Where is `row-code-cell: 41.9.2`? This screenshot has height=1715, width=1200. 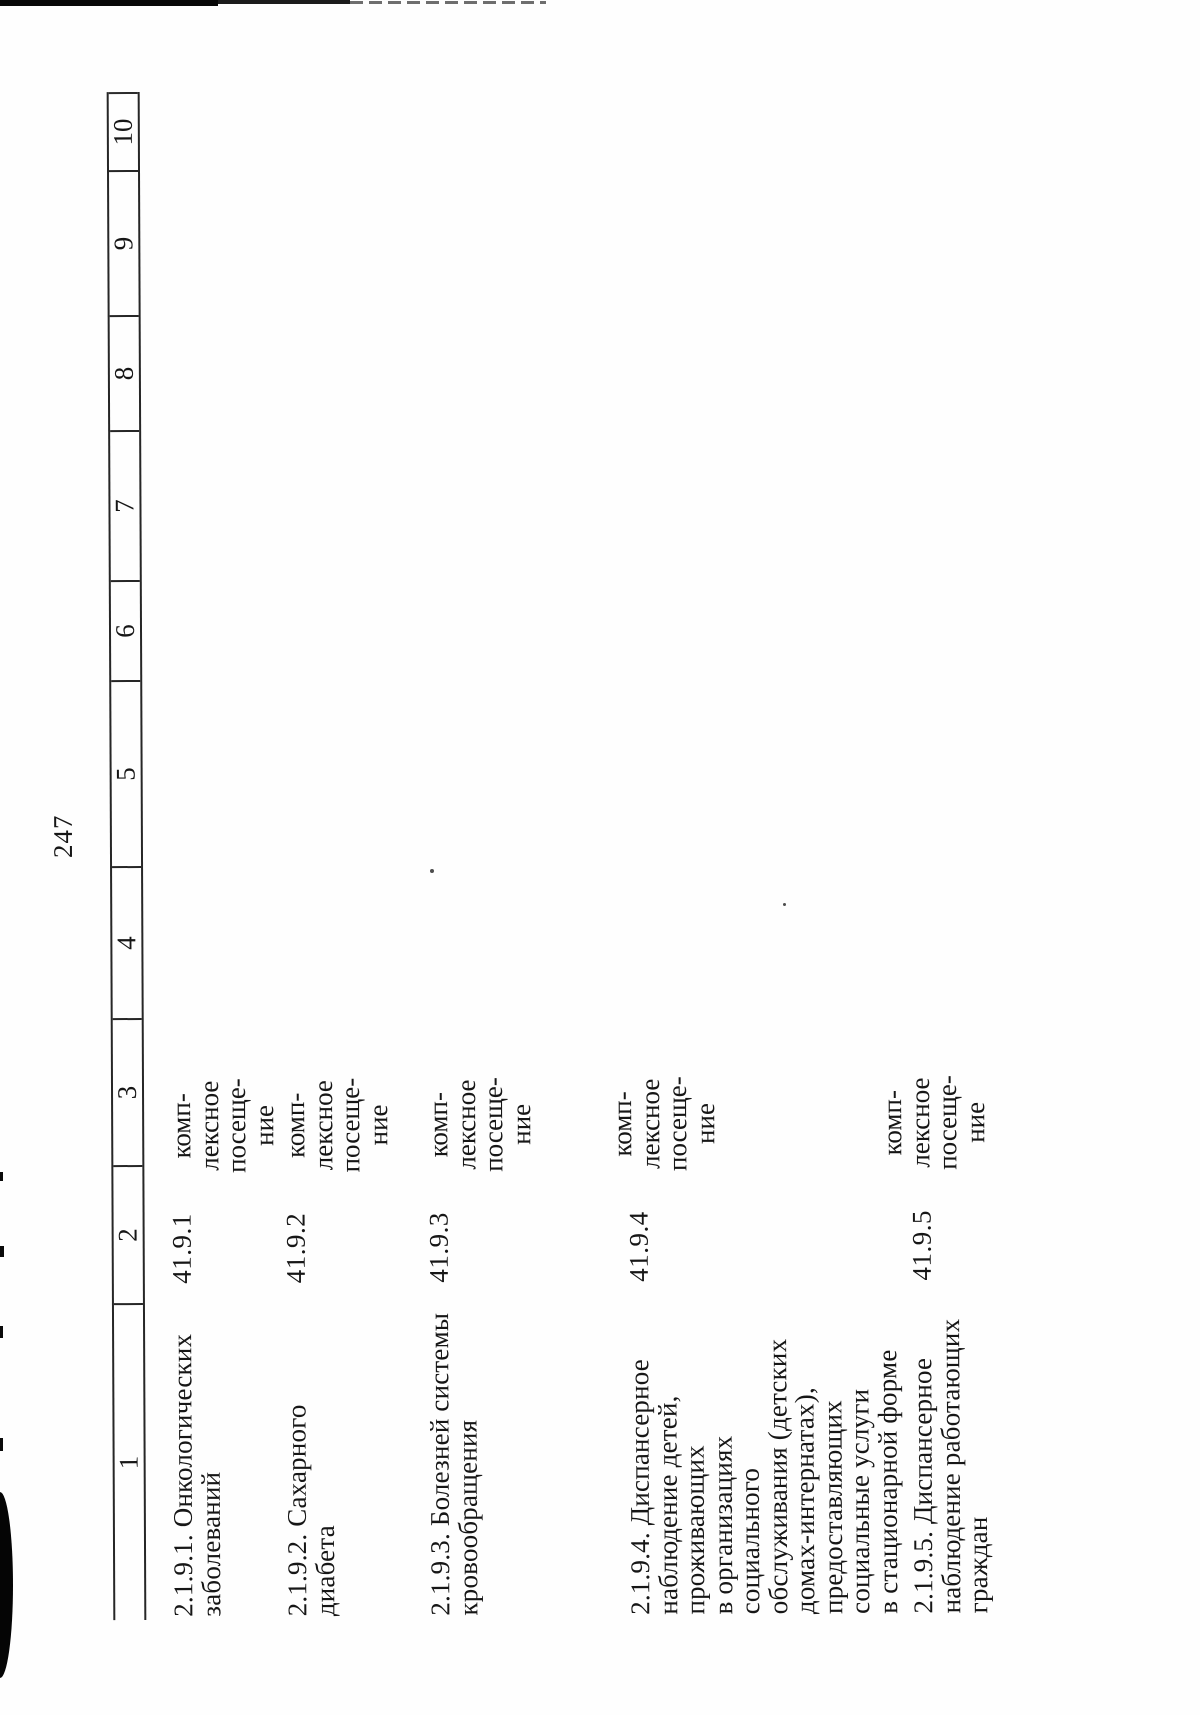 row-code-cell: 41.9.2 is located at coordinates (295, 1248).